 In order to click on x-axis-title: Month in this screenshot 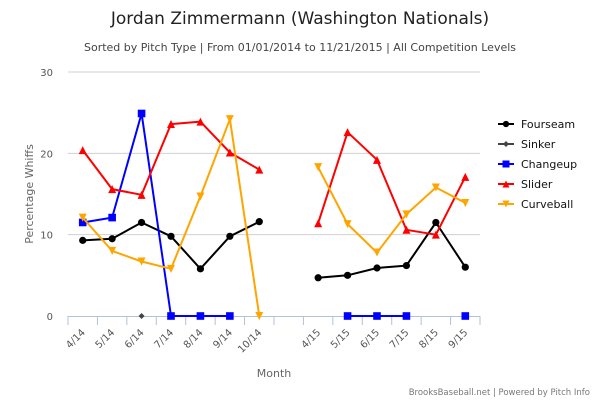, I will do `click(274, 373)`.